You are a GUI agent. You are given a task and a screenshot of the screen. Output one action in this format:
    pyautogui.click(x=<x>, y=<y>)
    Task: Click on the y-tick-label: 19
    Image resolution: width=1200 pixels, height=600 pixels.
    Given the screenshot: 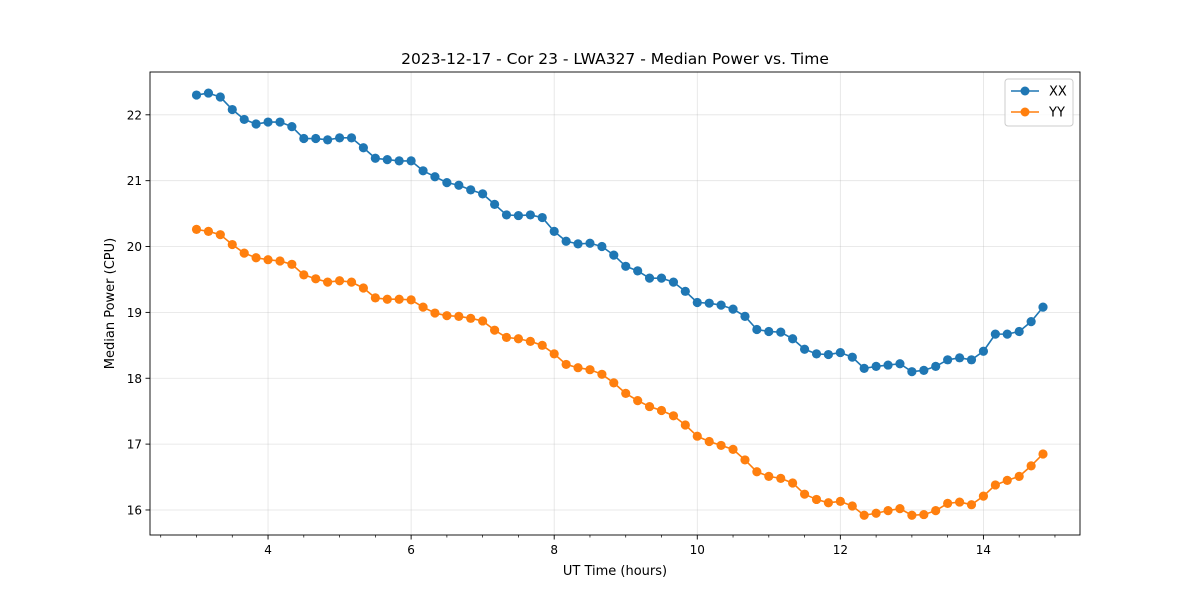 What is the action you would take?
    pyautogui.click(x=134, y=313)
    